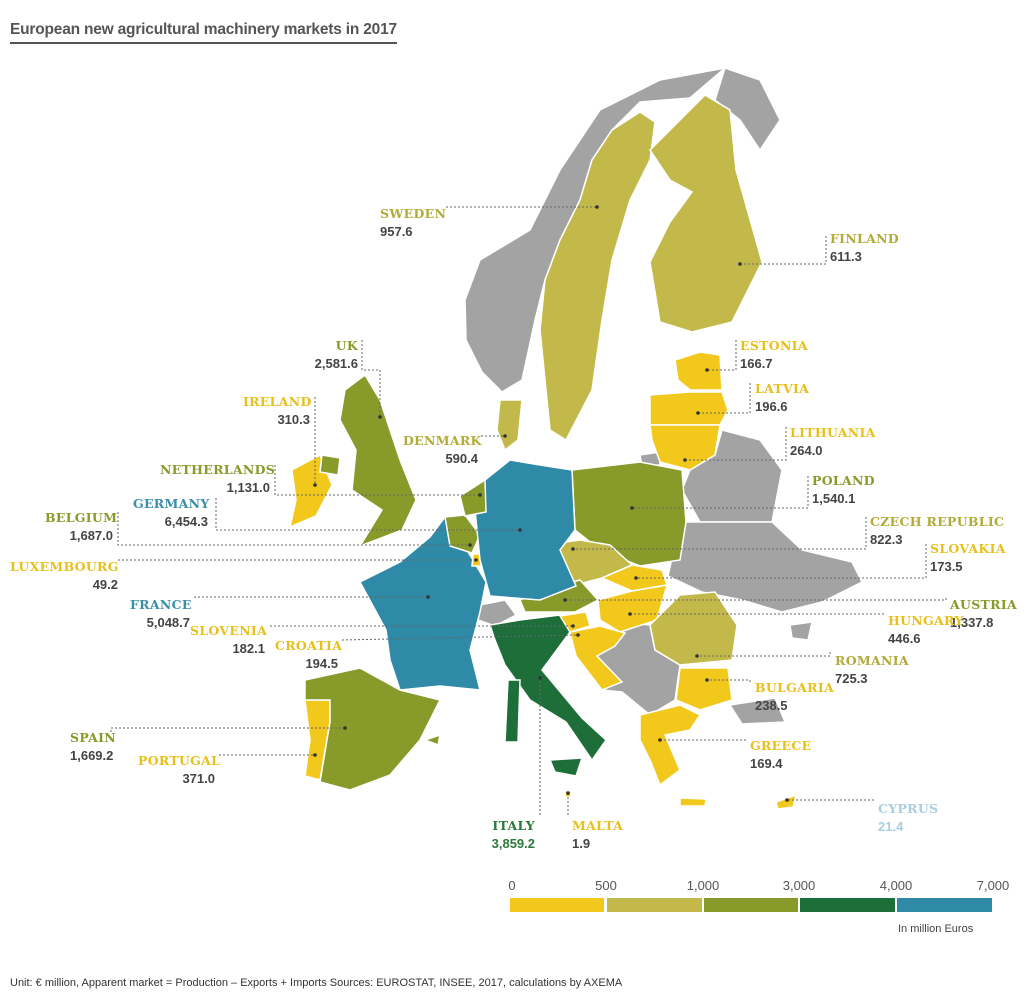  What do you see at coordinates (186, 521) in the screenshot?
I see `country-value: 6,454.3` at bounding box center [186, 521].